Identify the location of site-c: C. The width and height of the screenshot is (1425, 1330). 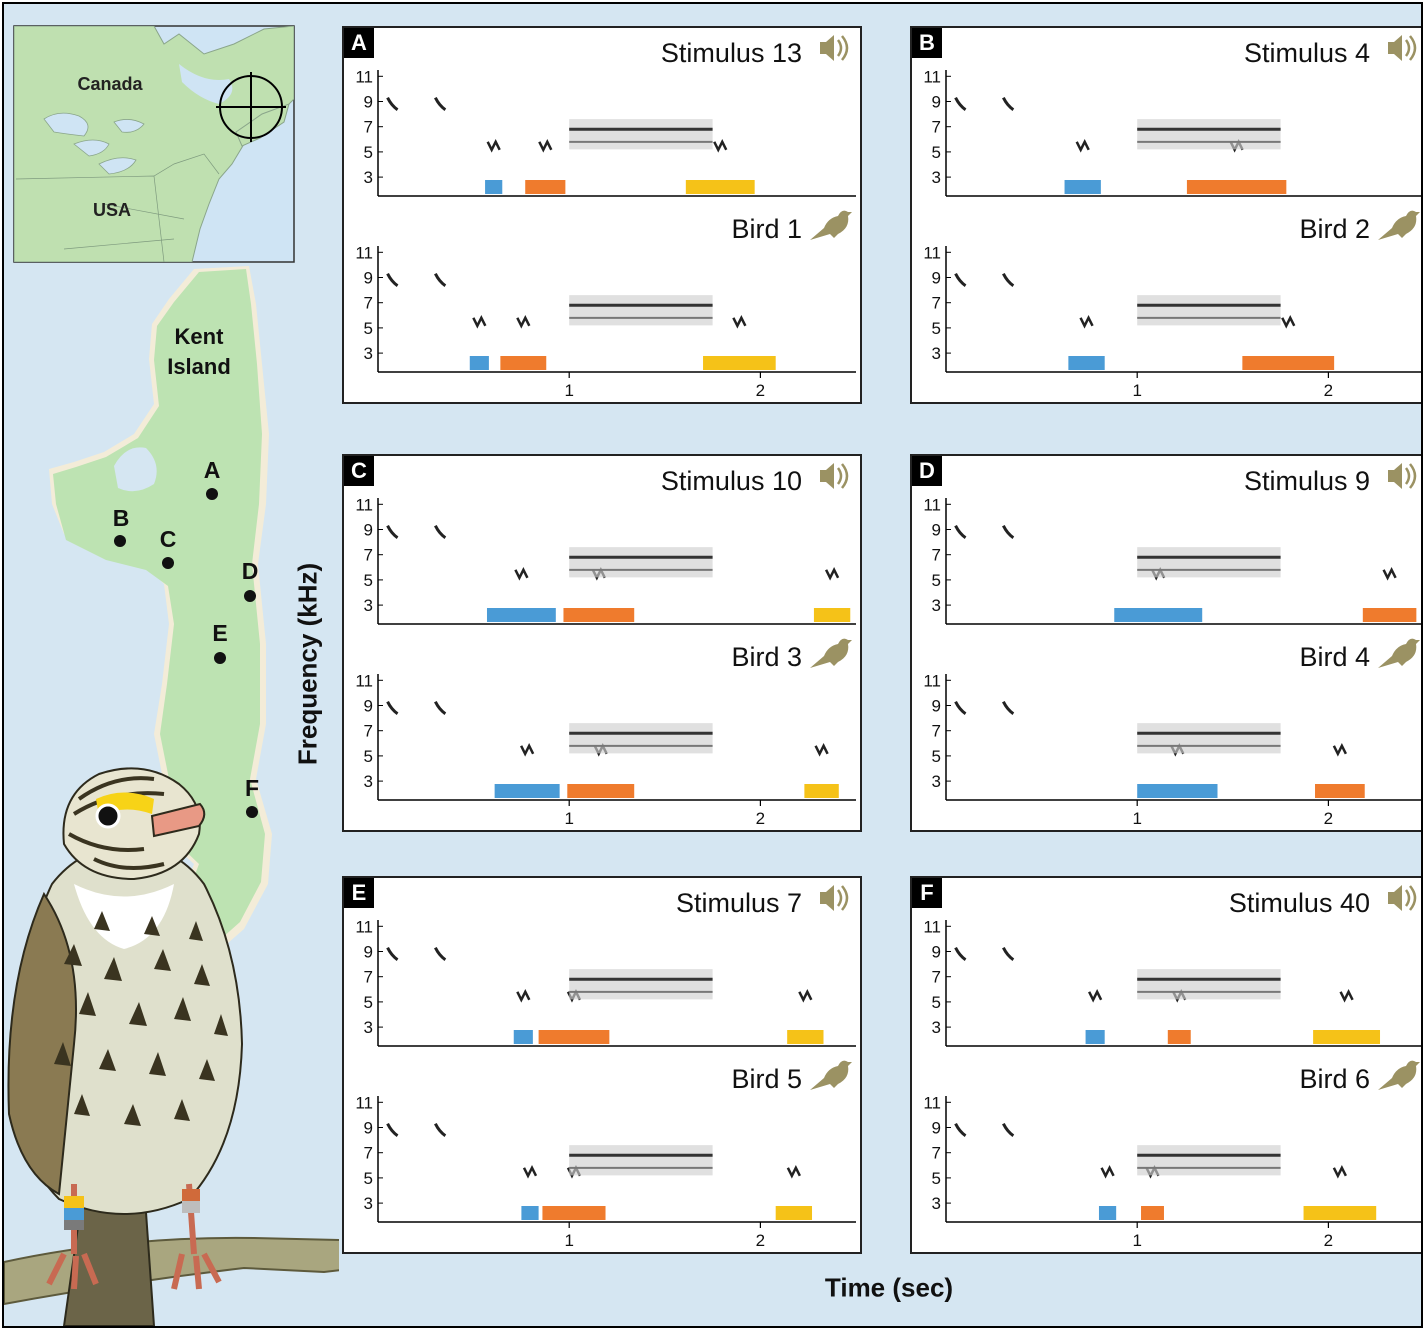
(168, 547).